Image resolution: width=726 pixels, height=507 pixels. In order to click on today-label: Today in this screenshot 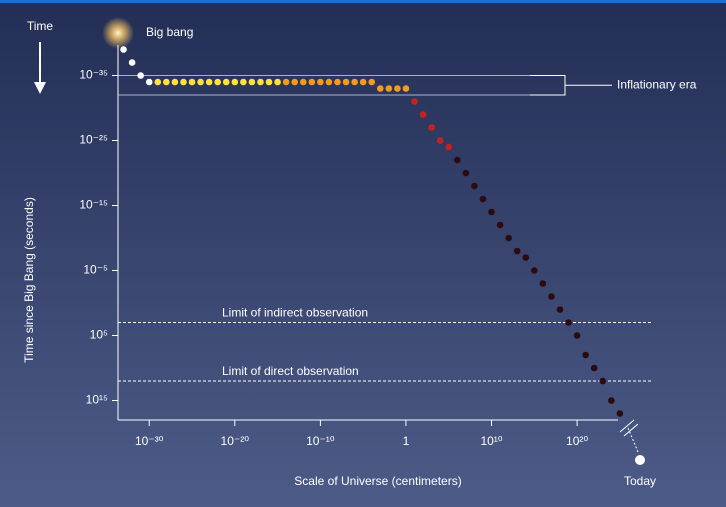, I will do `click(640, 481)`.